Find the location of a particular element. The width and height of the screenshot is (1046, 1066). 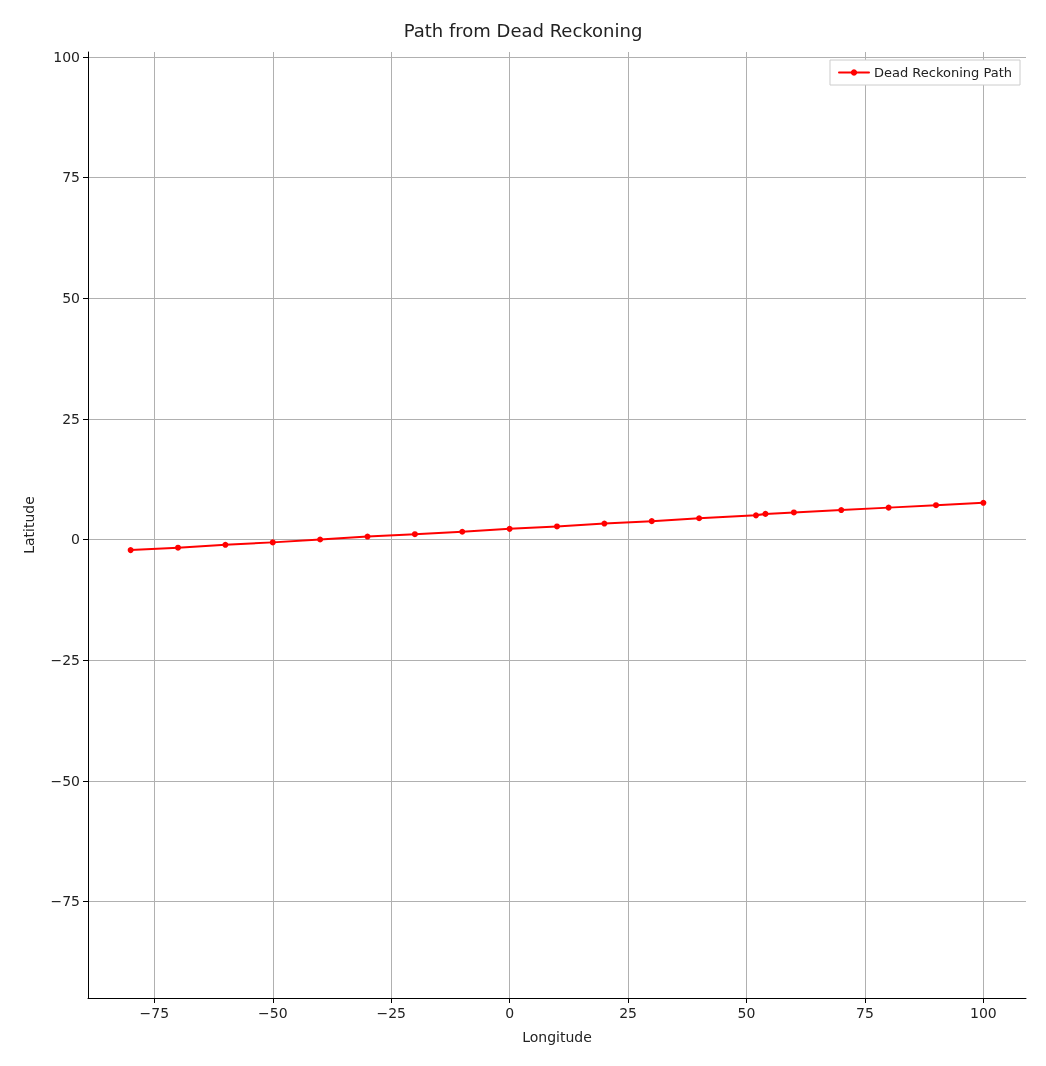

y-tick-label: 0 is located at coordinates (75, 539).